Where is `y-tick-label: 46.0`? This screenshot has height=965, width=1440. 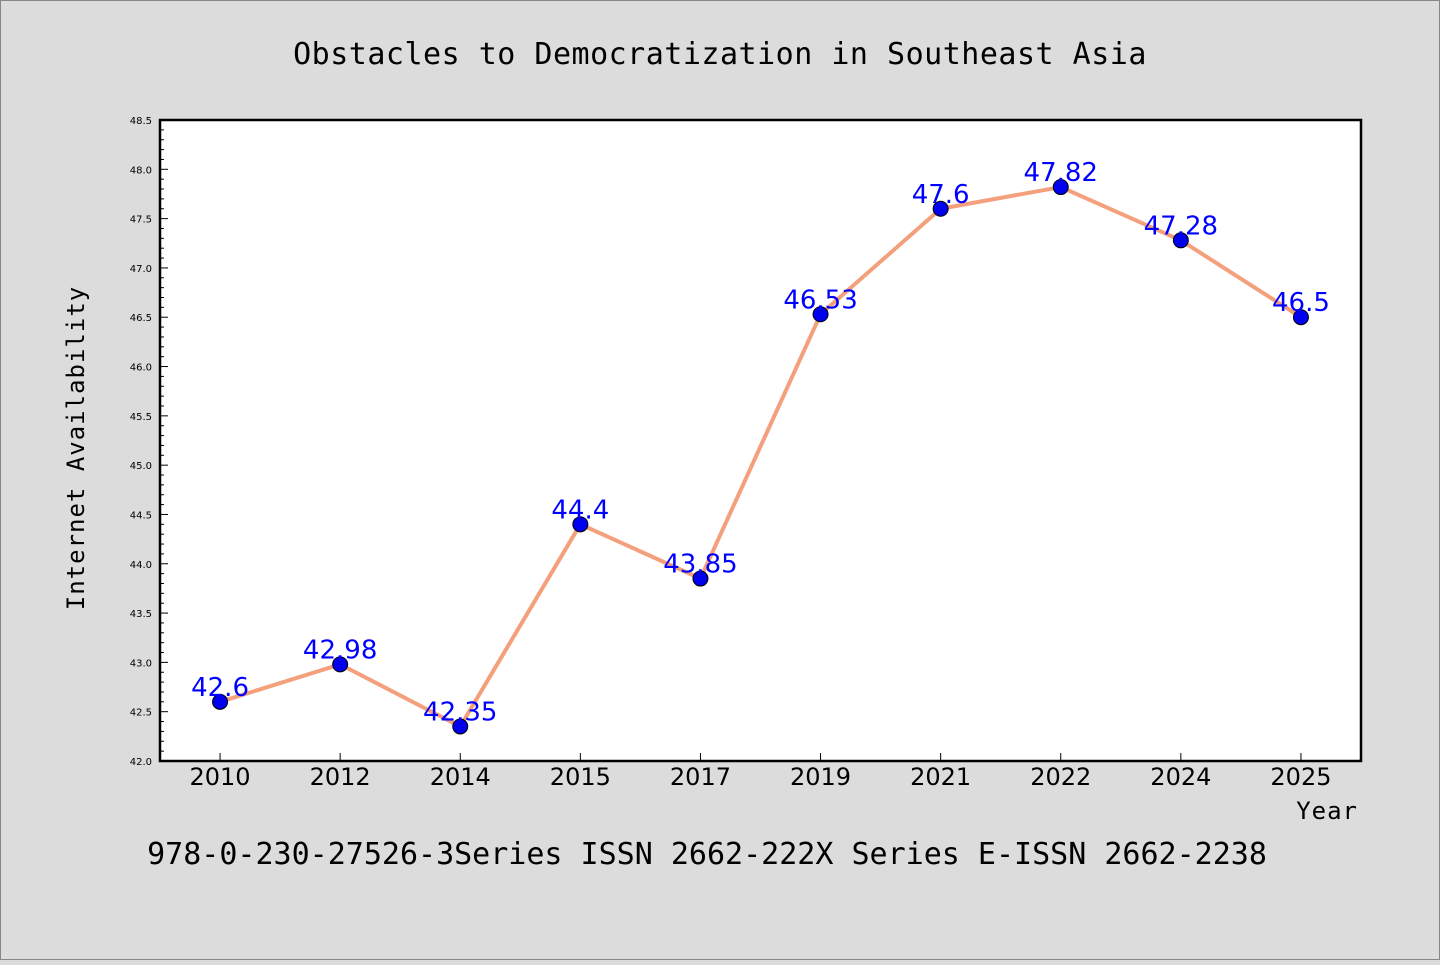 y-tick-label: 46.0 is located at coordinates (141, 368).